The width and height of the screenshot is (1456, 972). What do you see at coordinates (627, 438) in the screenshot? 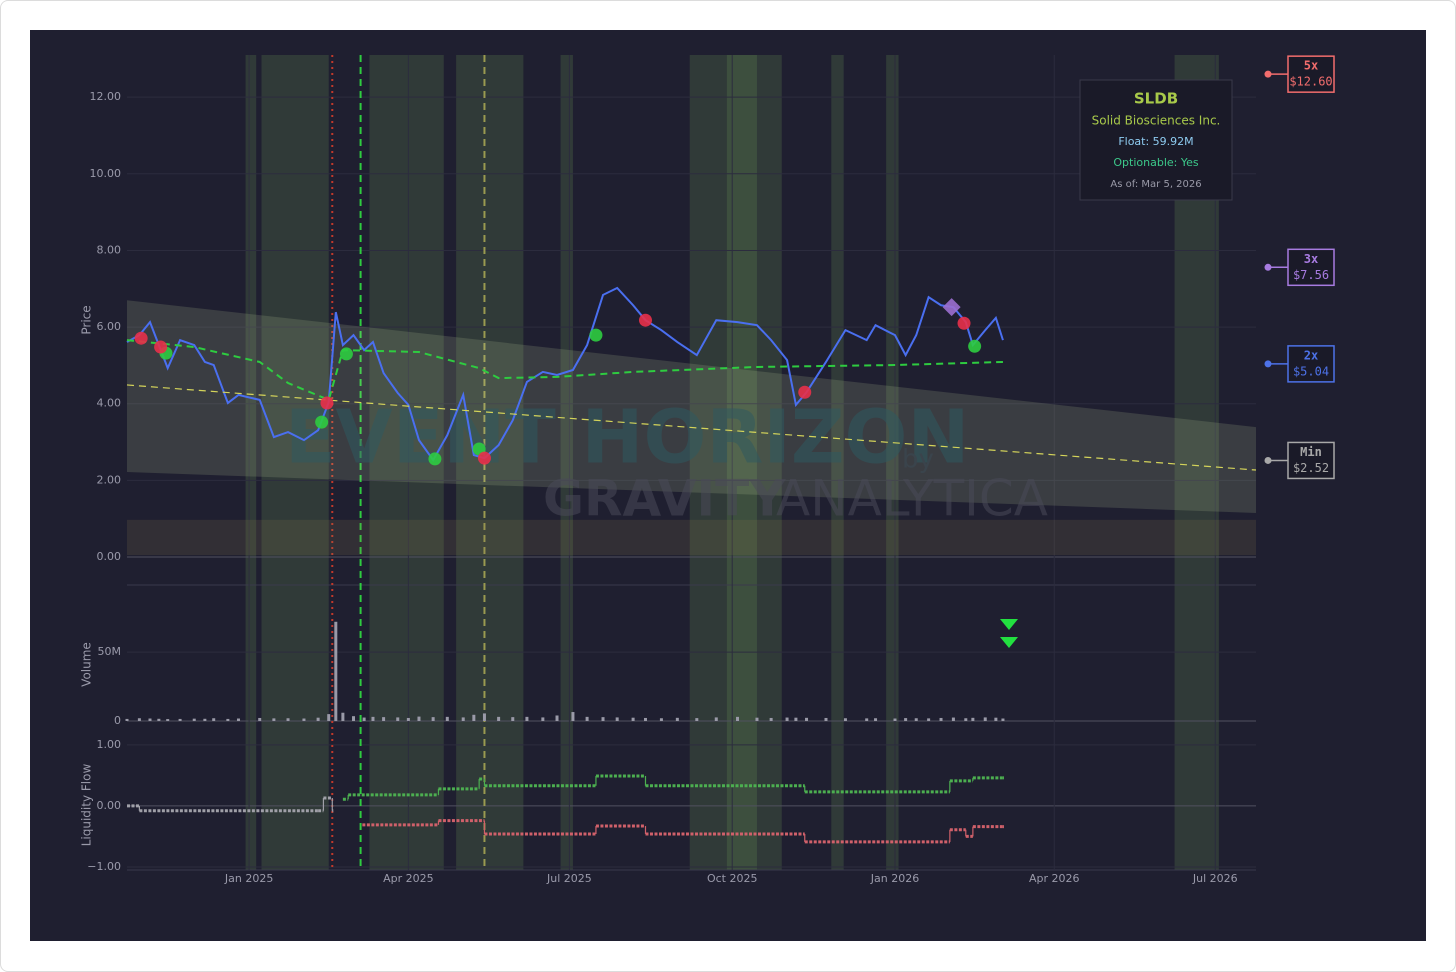
I see `watermark-title: EVENT HORIZON` at bounding box center [627, 438].